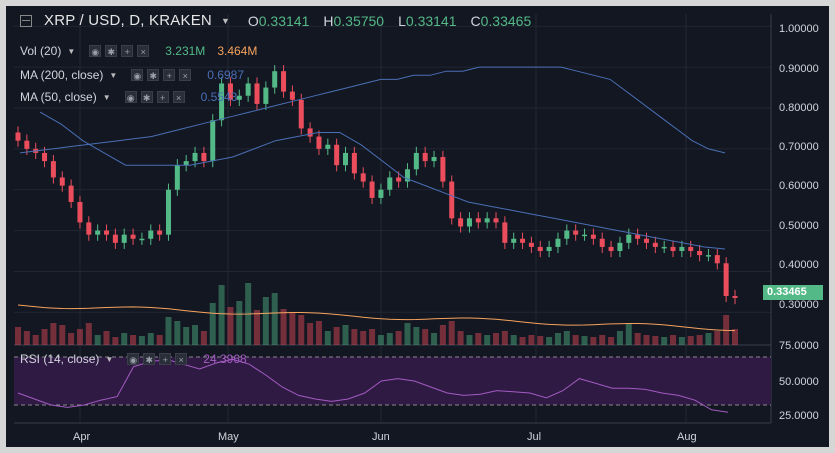 The image size is (835, 453). I want to click on price-axis-label: 0.50000, so click(799, 226).